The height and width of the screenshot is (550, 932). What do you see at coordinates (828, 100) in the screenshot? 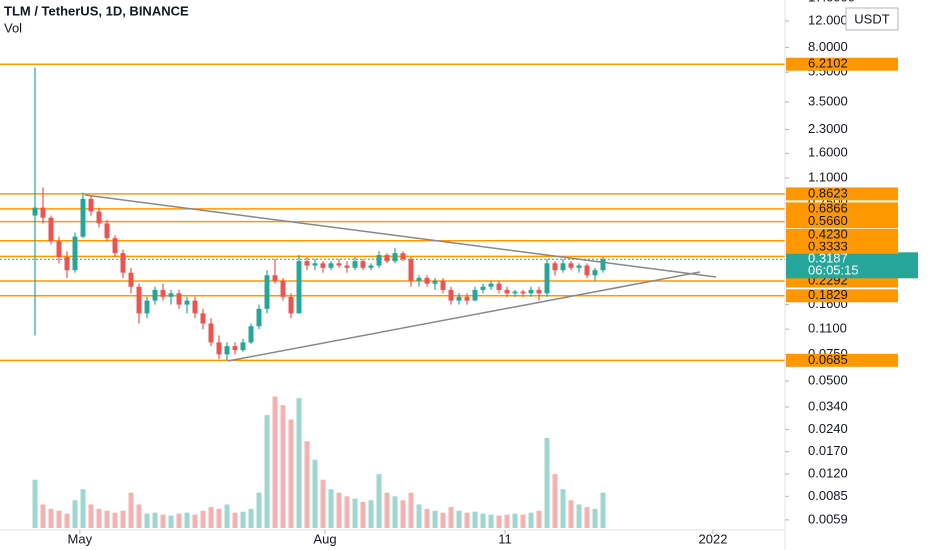
I see `y-tick-label: 3.5000` at bounding box center [828, 100].